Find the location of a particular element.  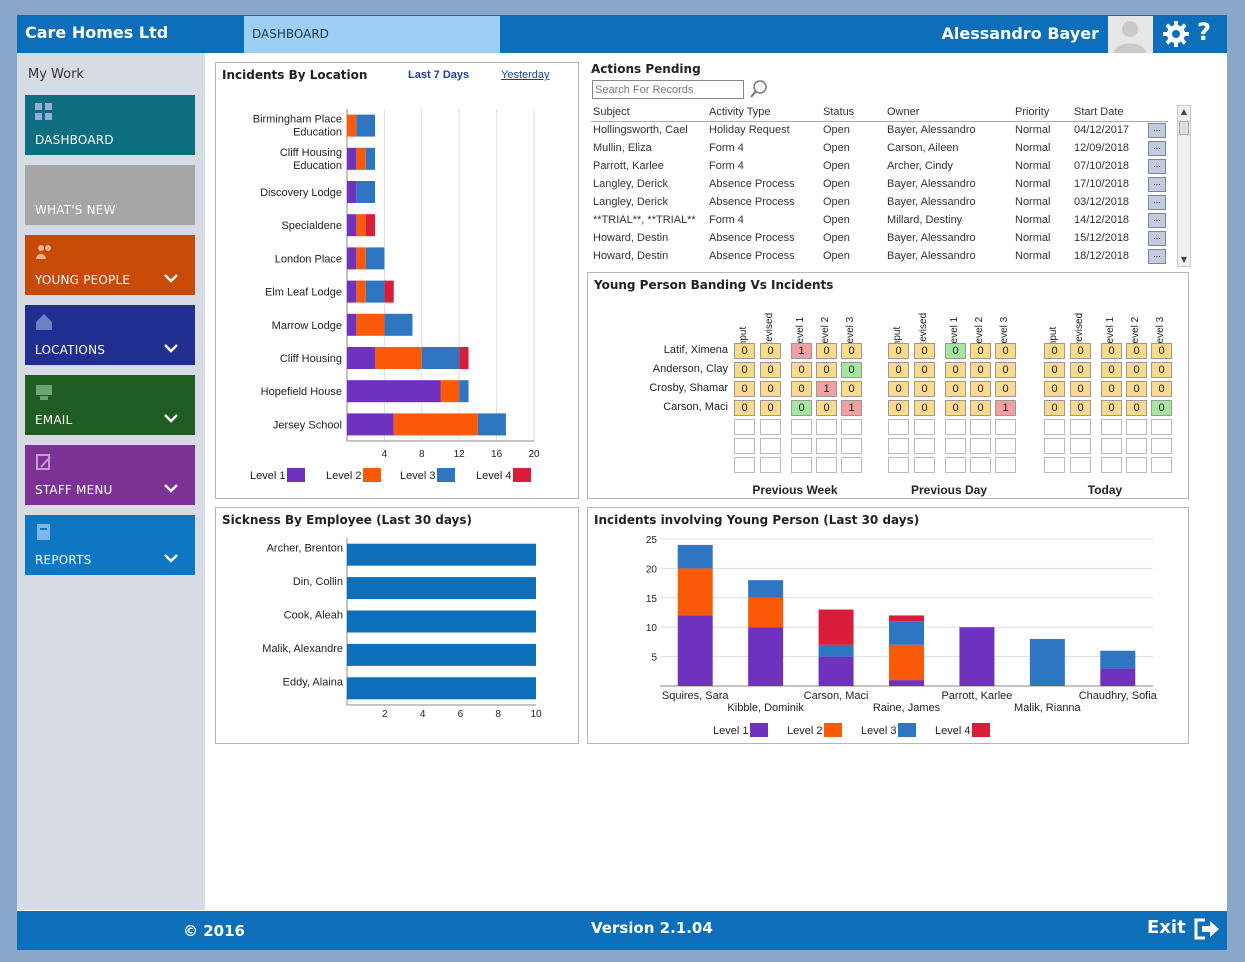

filter-last-7-days: Last 7 Days is located at coordinates (439, 75).